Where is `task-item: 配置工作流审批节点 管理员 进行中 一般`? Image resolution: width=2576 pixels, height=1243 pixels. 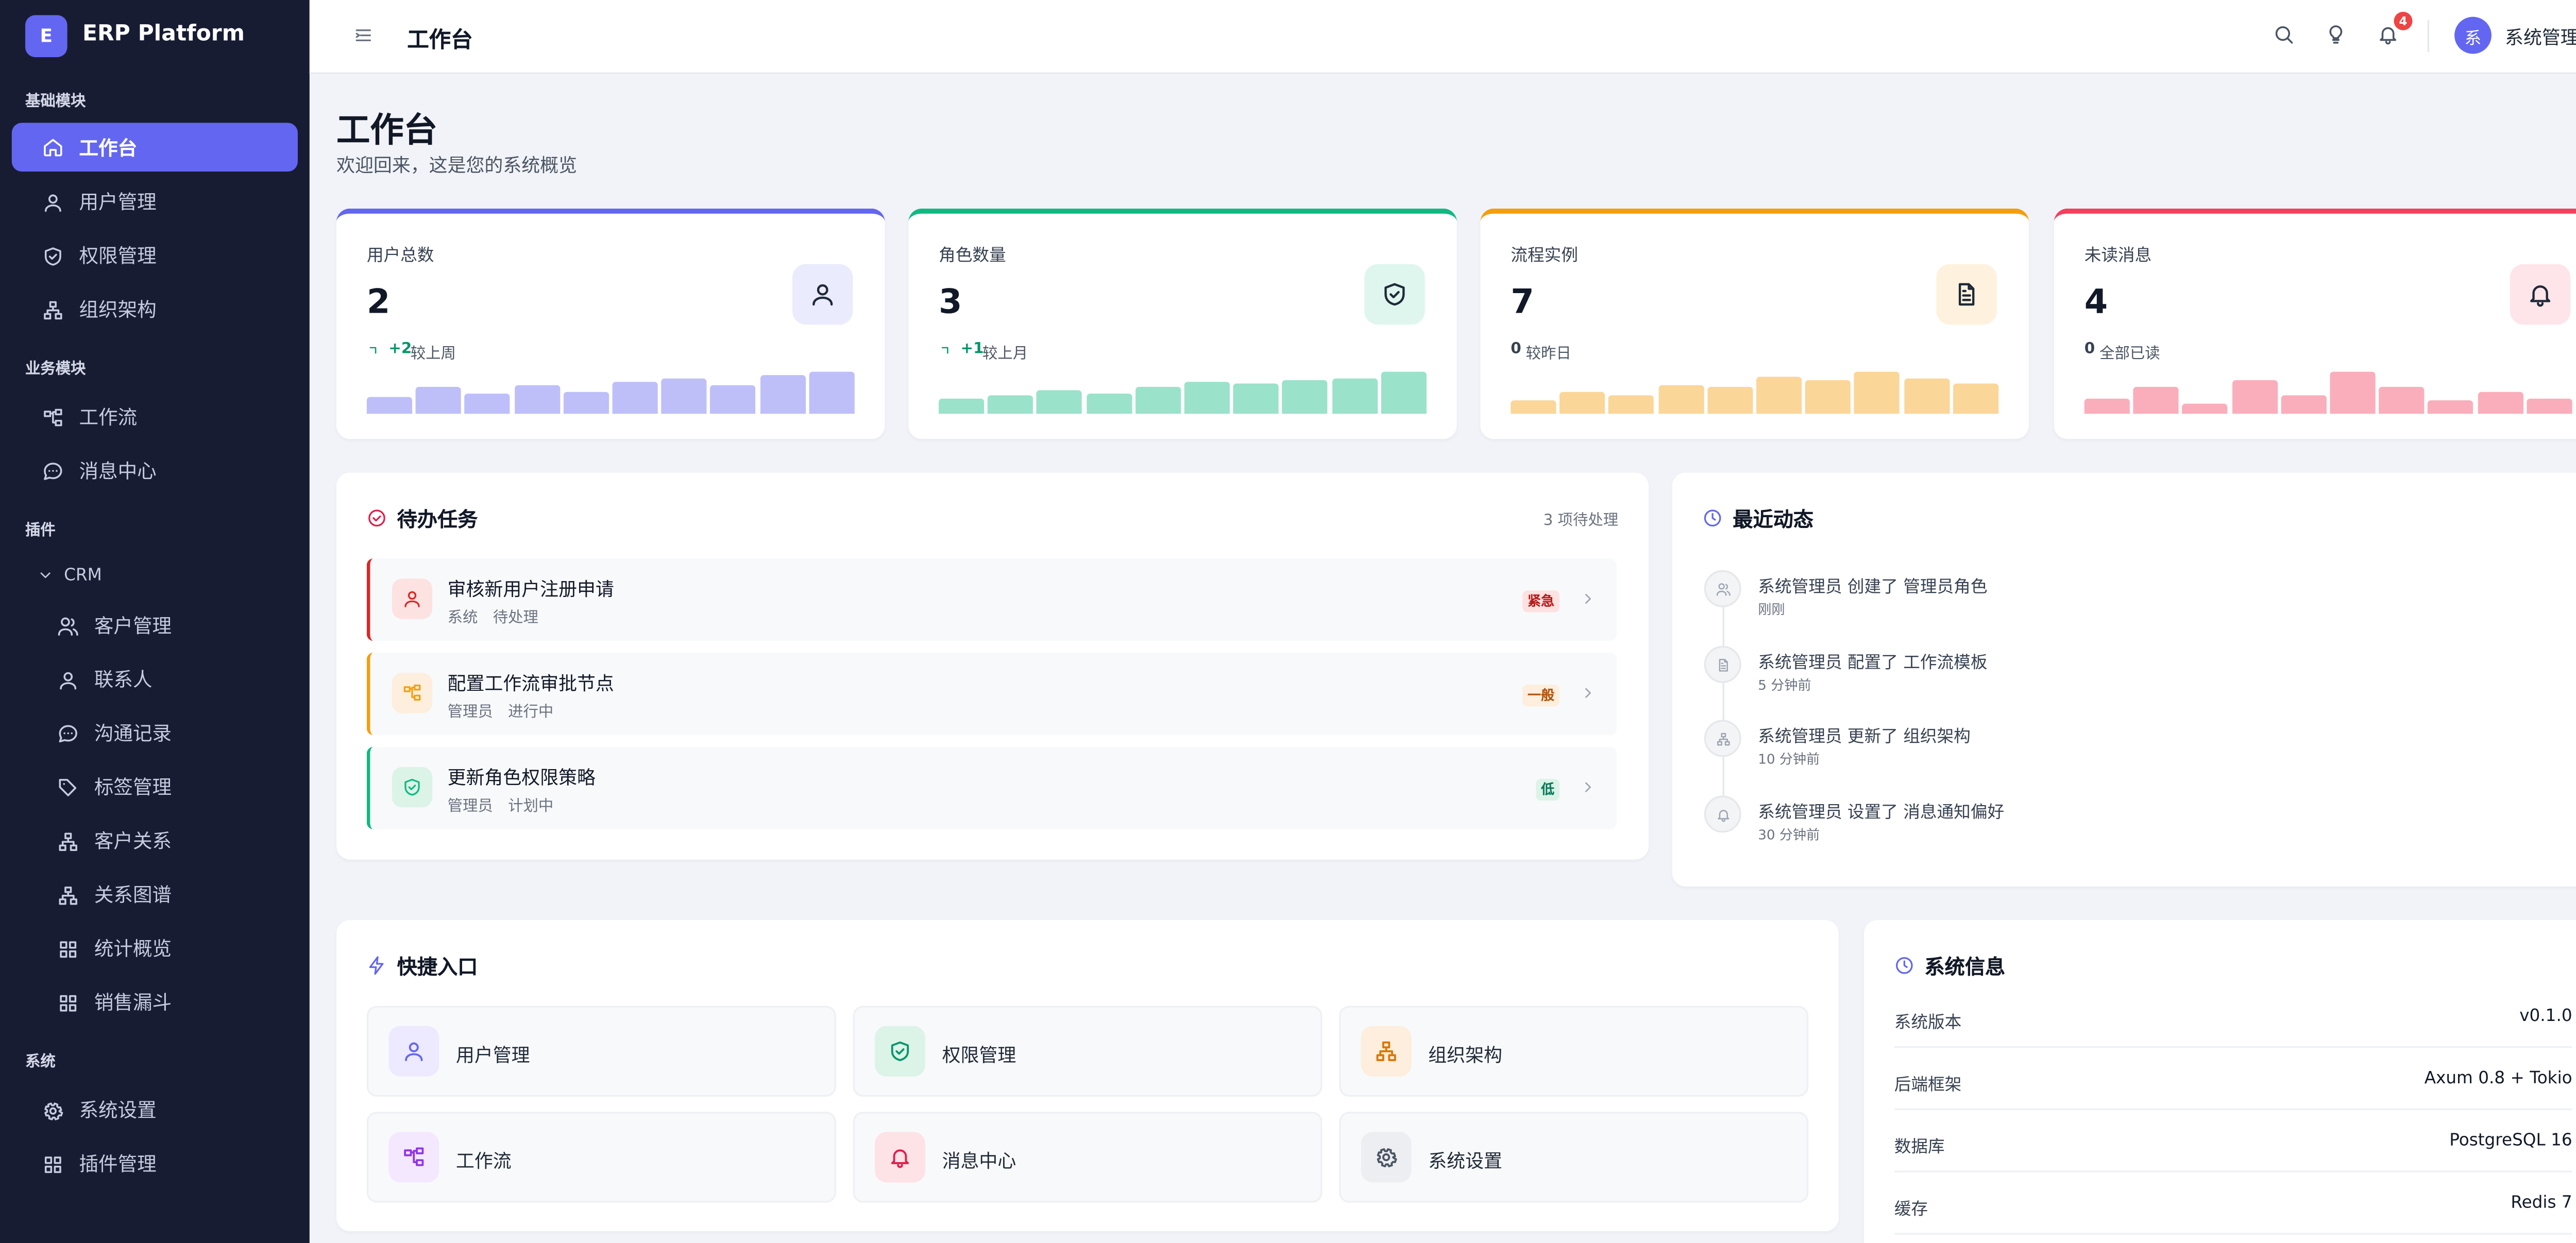
task-item: 配置工作流审批节点 管理员 进行中 一般 is located at coordinates (991, 694).